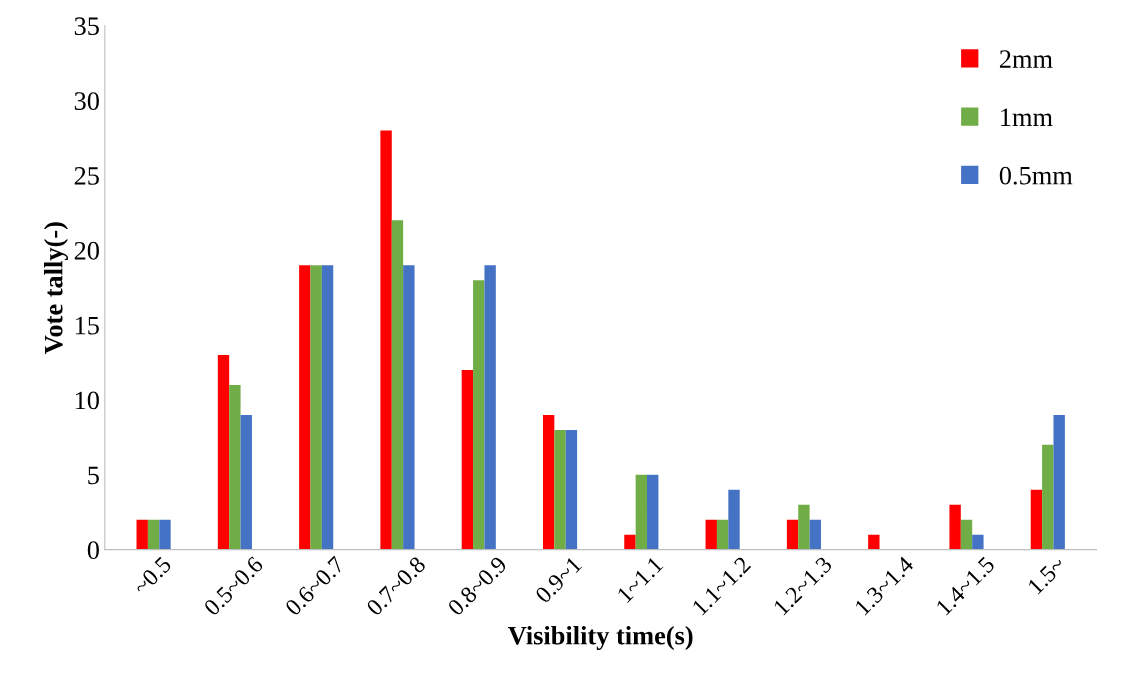 The image size is (1127, 694). I want to click on y-axis-title: Vote tally(-), so click(56, 288).